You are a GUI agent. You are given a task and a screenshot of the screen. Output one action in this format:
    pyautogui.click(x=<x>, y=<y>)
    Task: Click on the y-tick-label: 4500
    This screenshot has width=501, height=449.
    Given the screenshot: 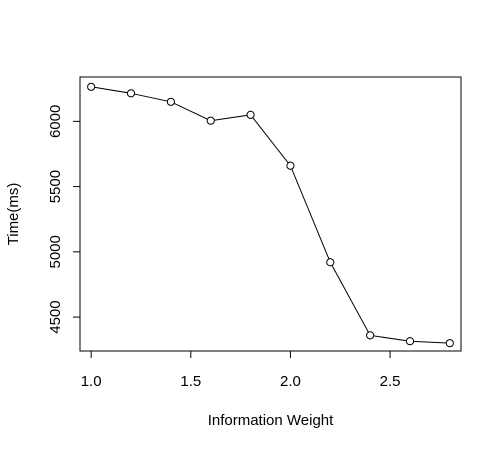 What is the action you would take?
    pyautogui.click(x=55, y=316)
    